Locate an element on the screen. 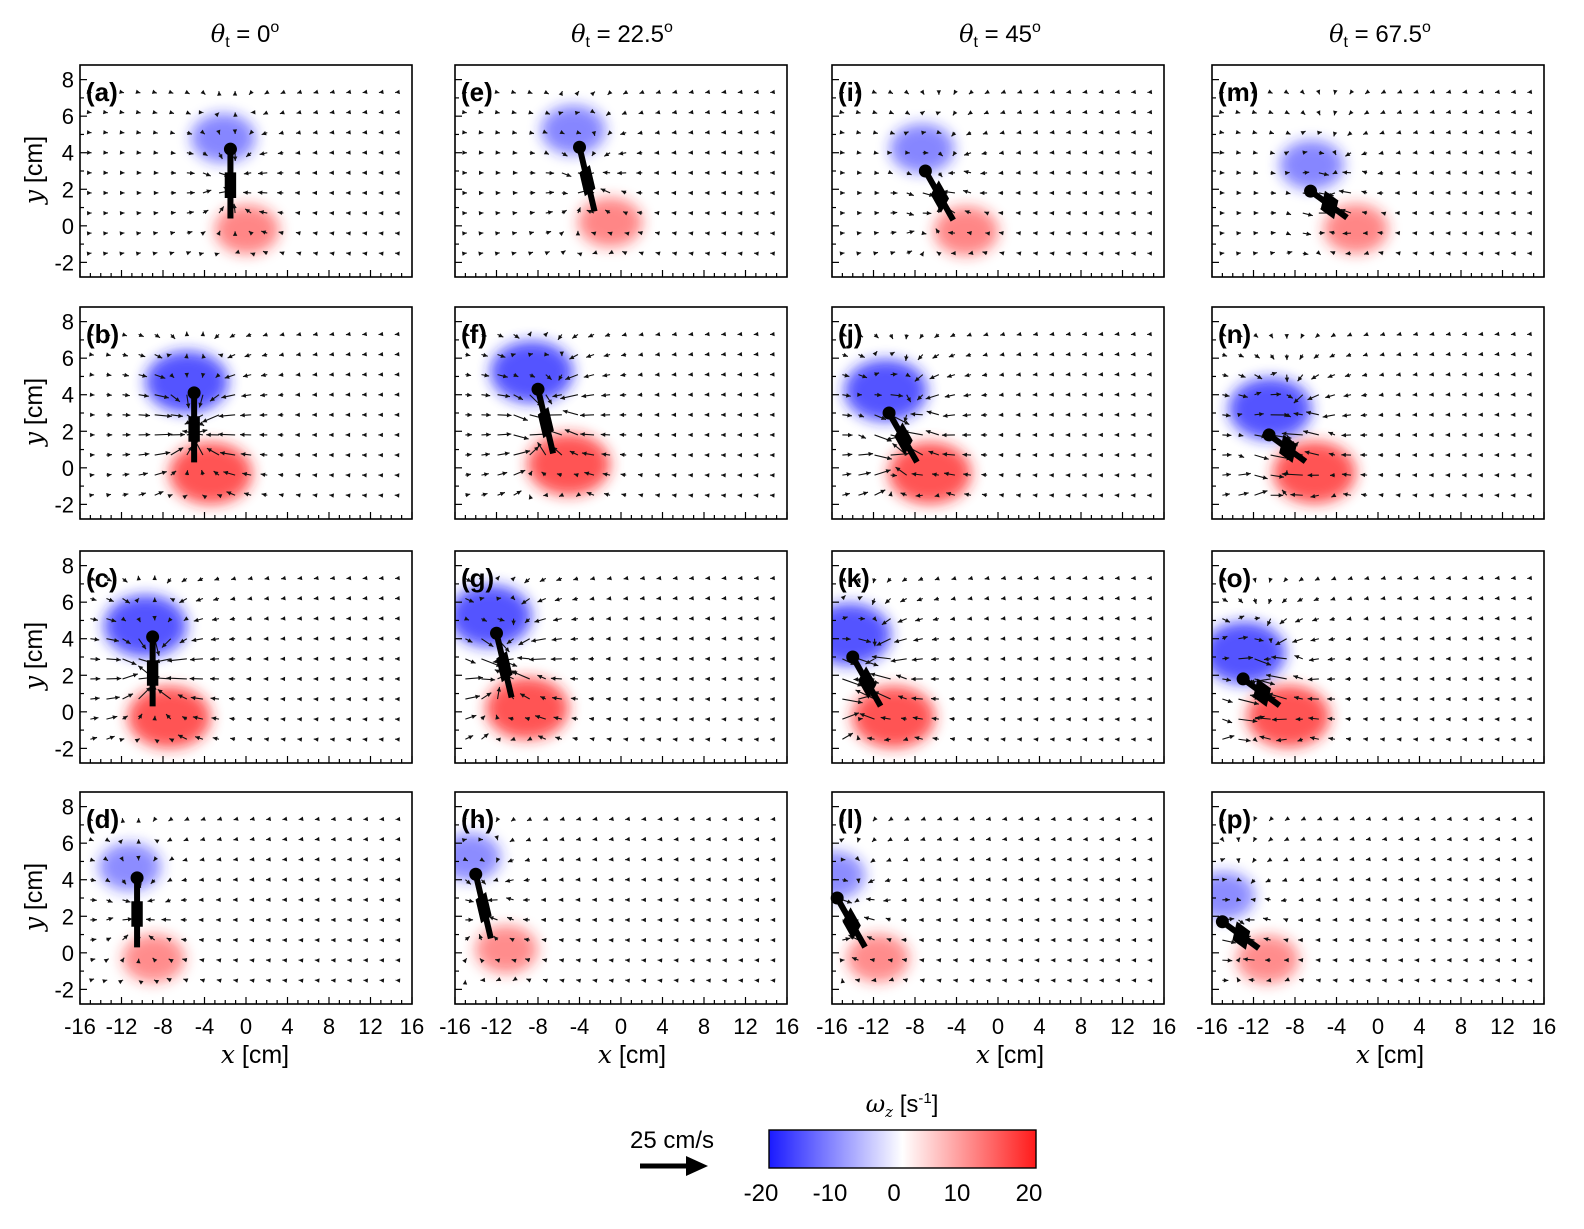  vorticity-field is located at coordinates (550, 418).